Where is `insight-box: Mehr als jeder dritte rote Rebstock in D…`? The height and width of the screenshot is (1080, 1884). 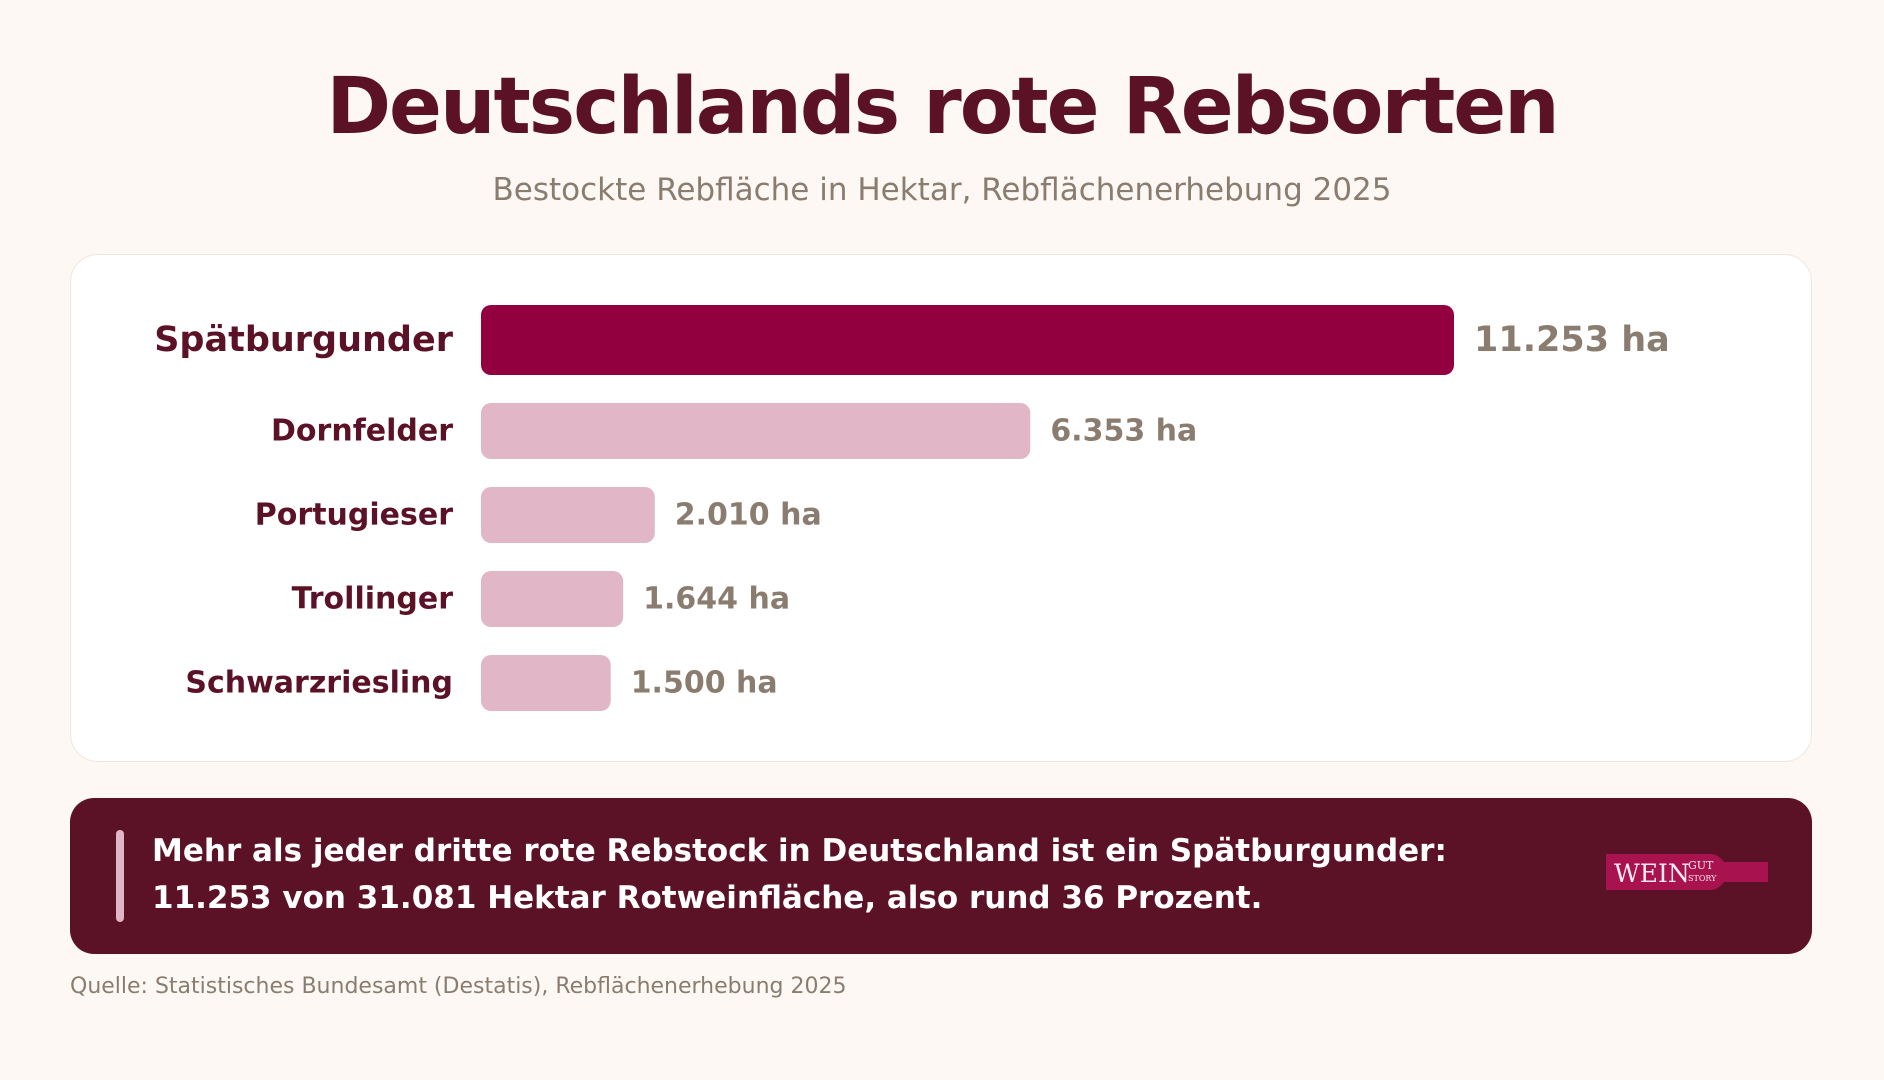
insight-box: Mehr als jeder dritte rote Rebstock in D… is located at coordinates (941, 876).